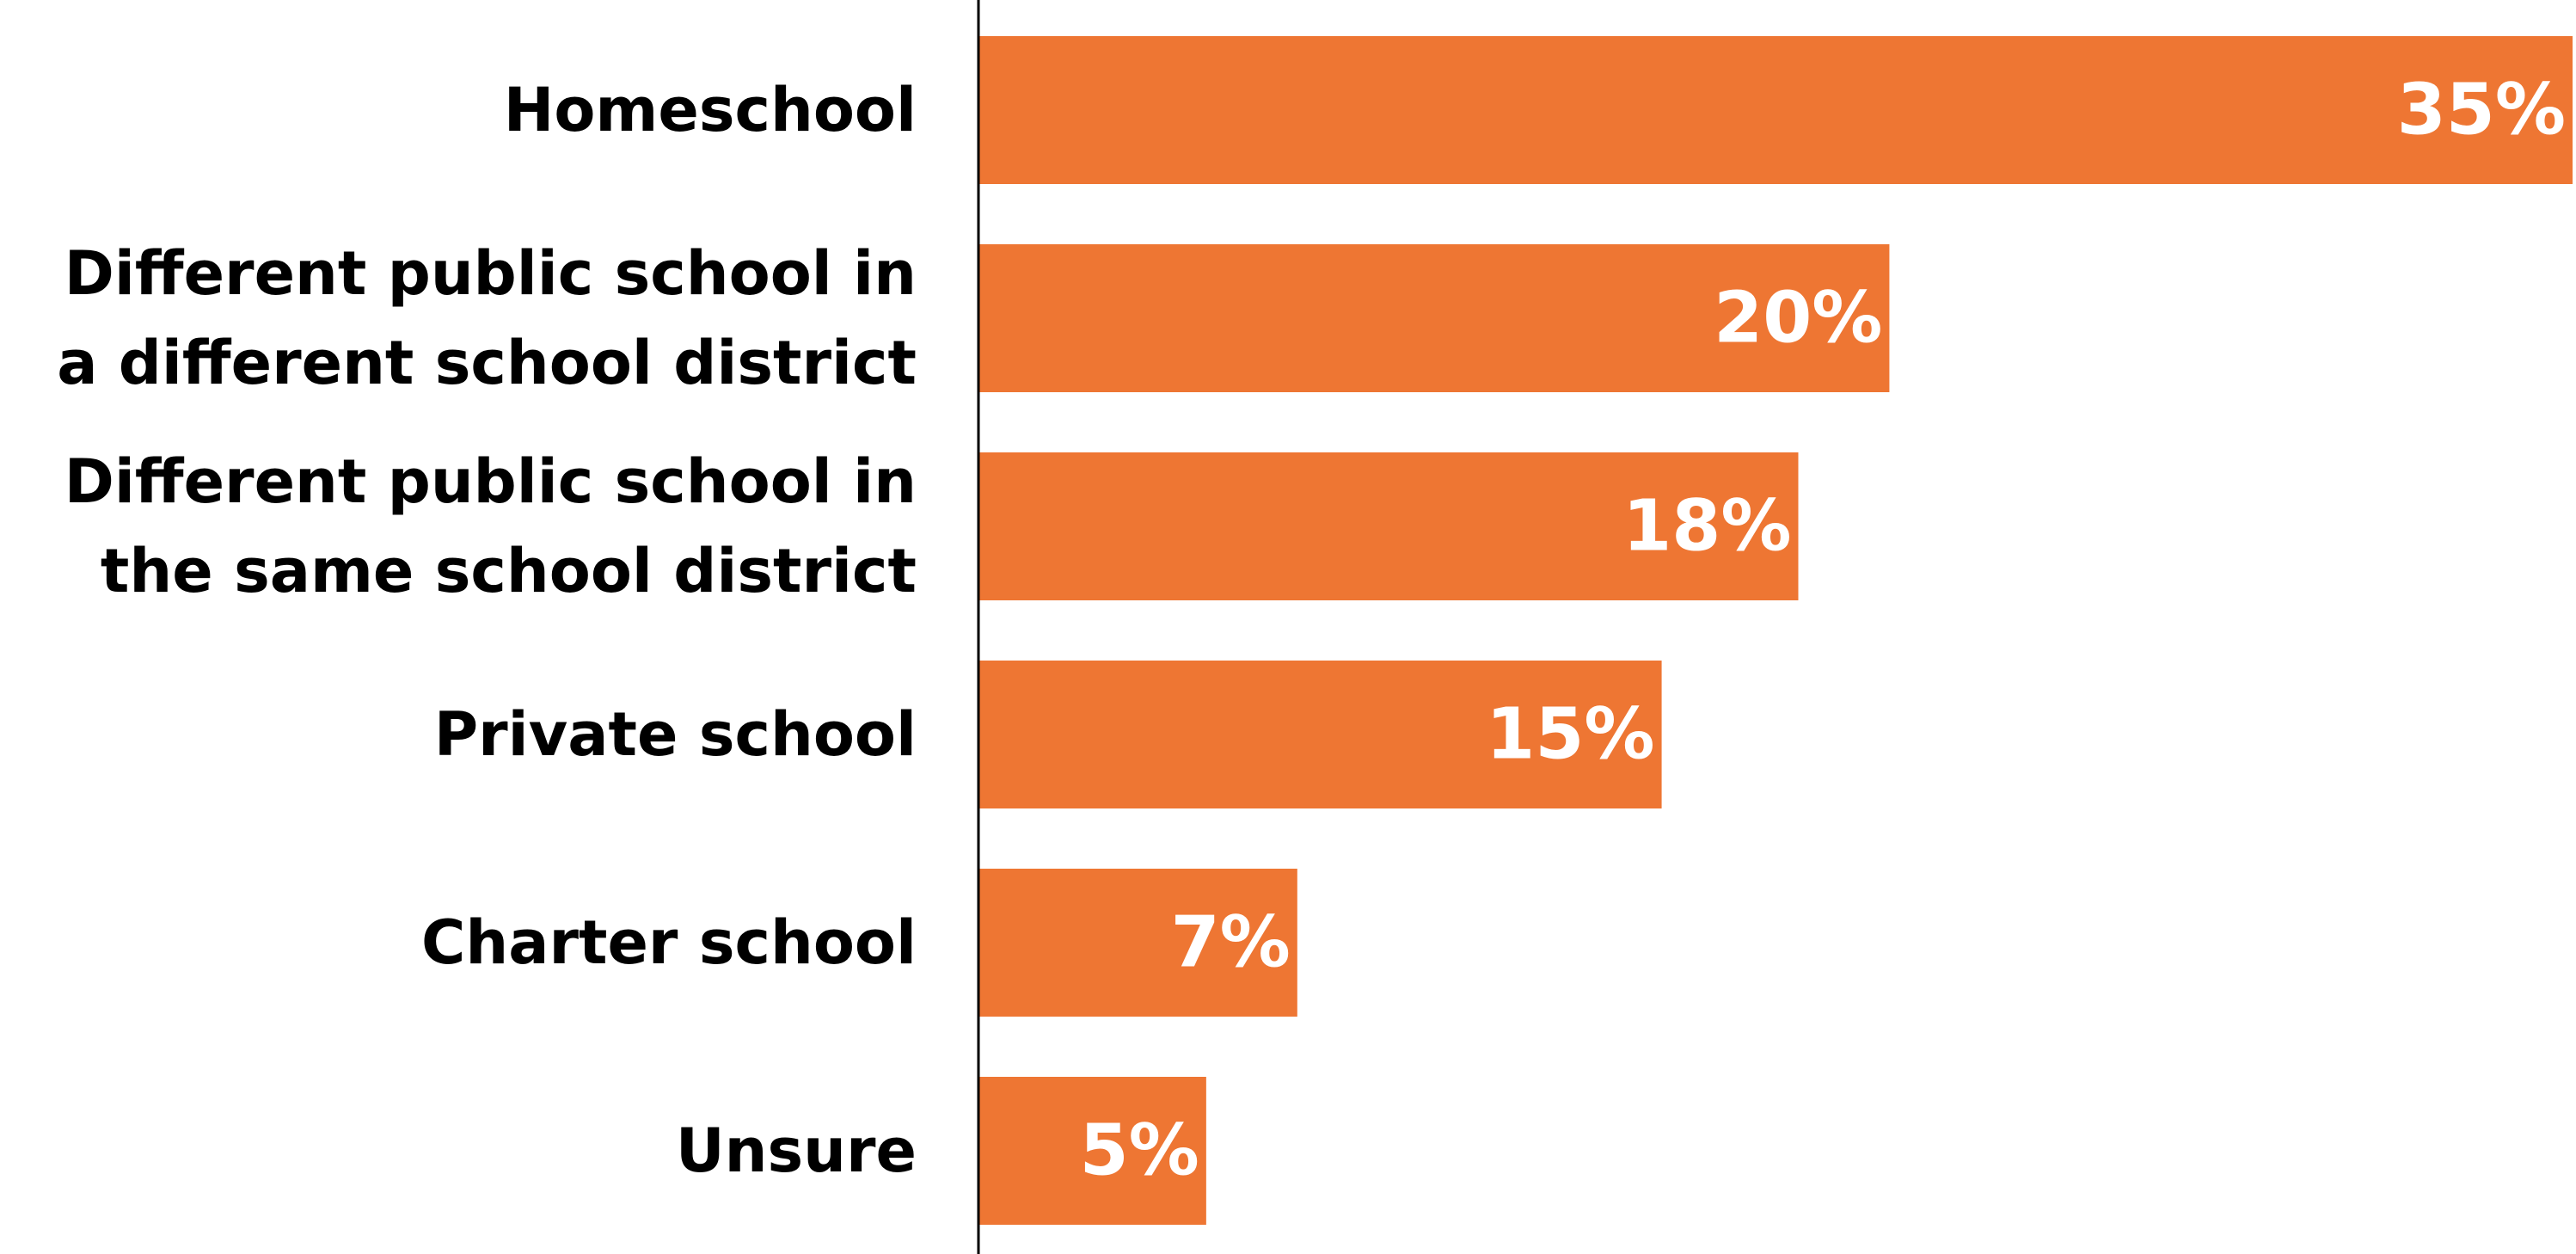 This screenshot has width=2576, height=1254. I want to click on category-label: Homeschool, so click(710, 110).